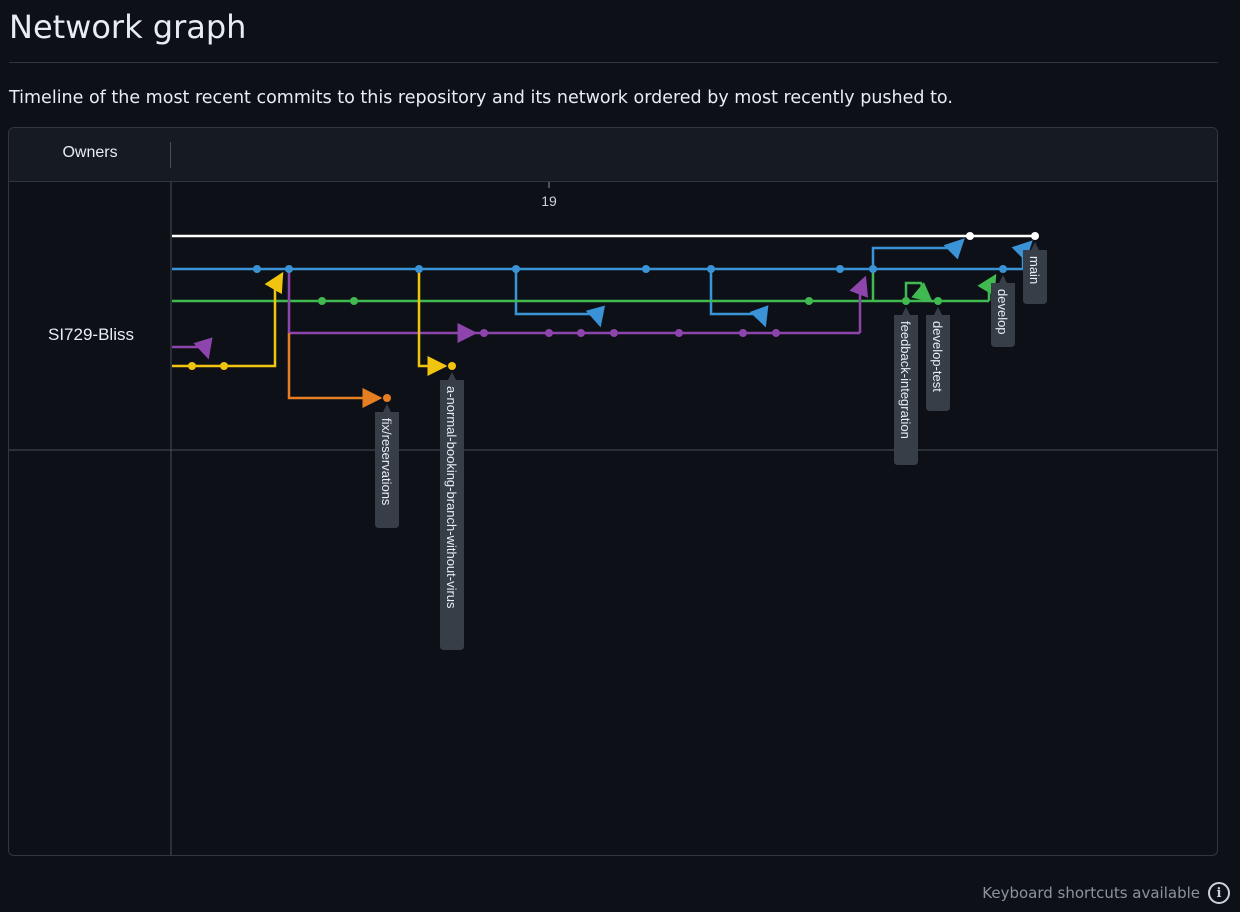 This screenshot has height=912, width=1240. What do you see at coordinates (322, 366) in the screenshot?
I see `commits-yellow` at bounding box center [322, 366].